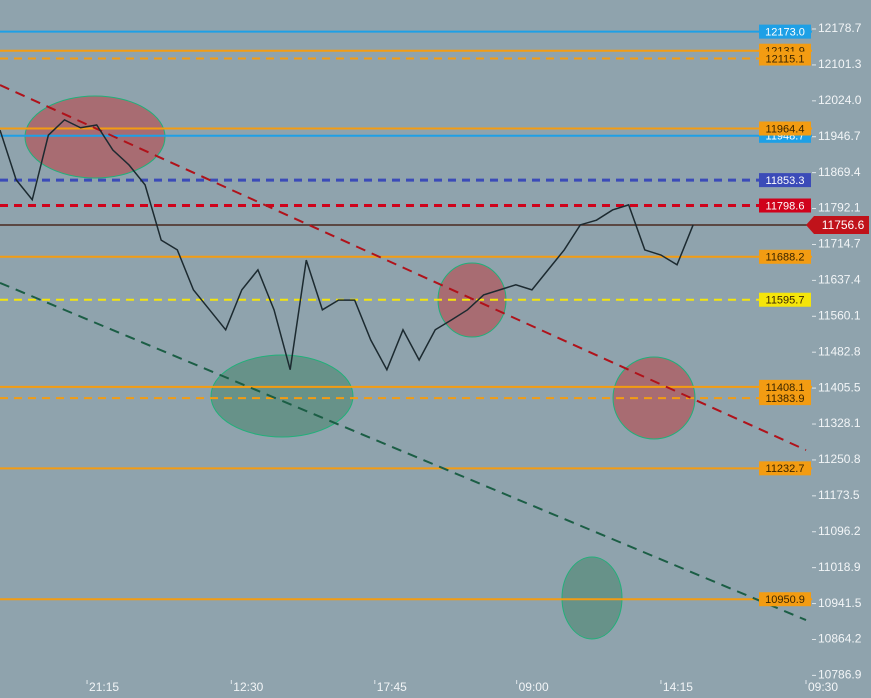  What do you see at coordinates (392, 687) in the screenshot?
I see `x-tick-label: 17:45` at bounding box center [392, 687].